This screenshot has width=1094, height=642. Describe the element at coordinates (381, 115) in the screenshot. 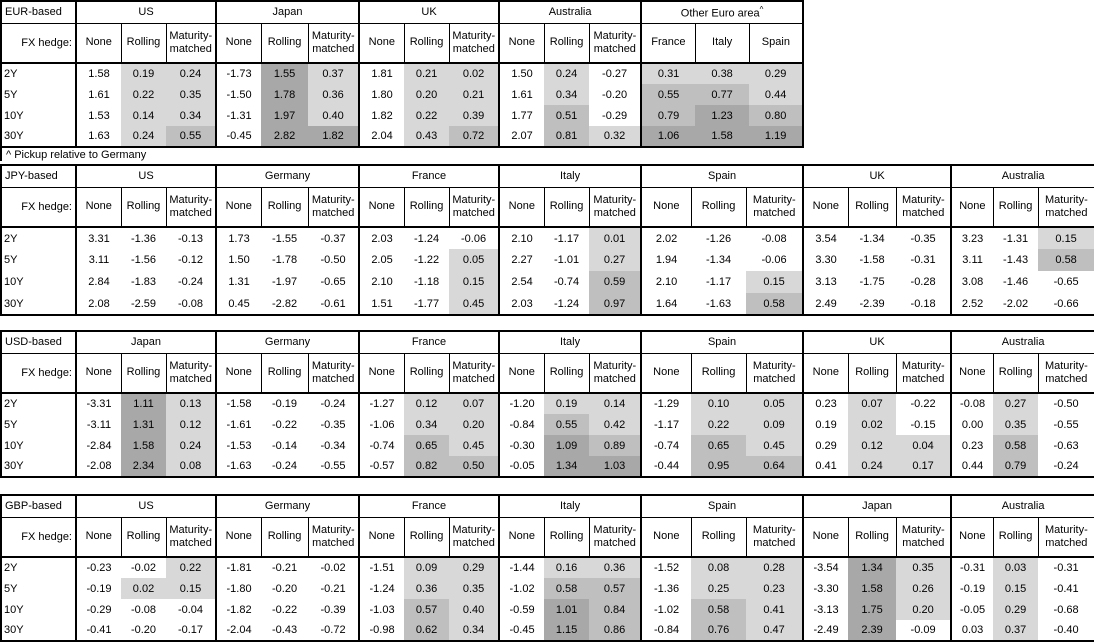

I see `value-cell: 1.82` at that location.